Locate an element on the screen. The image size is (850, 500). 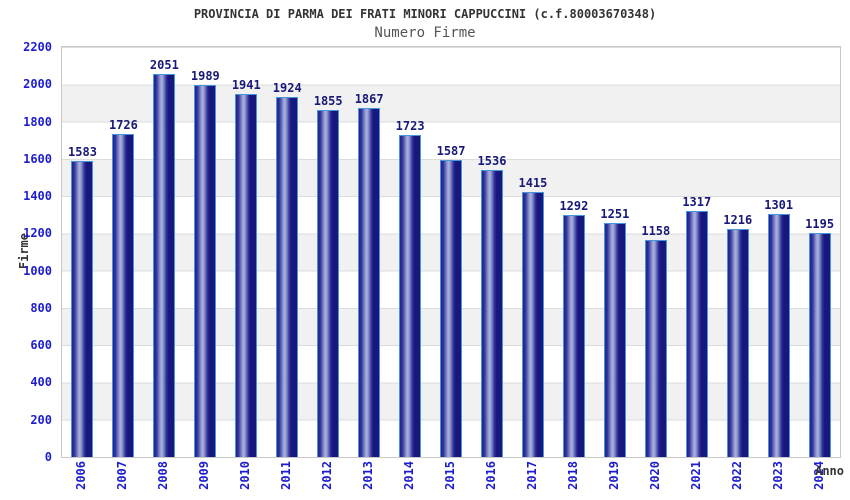
bar-2009: 1989 is located at coordinates (205, 263).